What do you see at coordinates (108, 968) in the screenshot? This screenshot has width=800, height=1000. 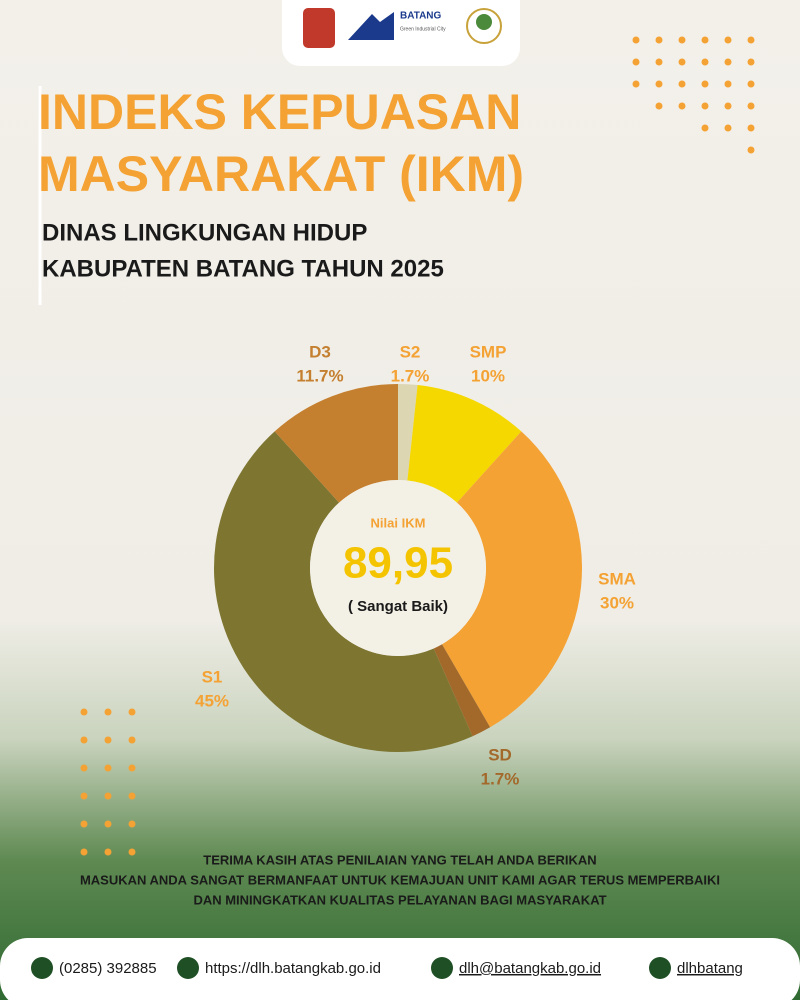 I see `contact-text: (0285) 392885` at bounding box center [108, 968].